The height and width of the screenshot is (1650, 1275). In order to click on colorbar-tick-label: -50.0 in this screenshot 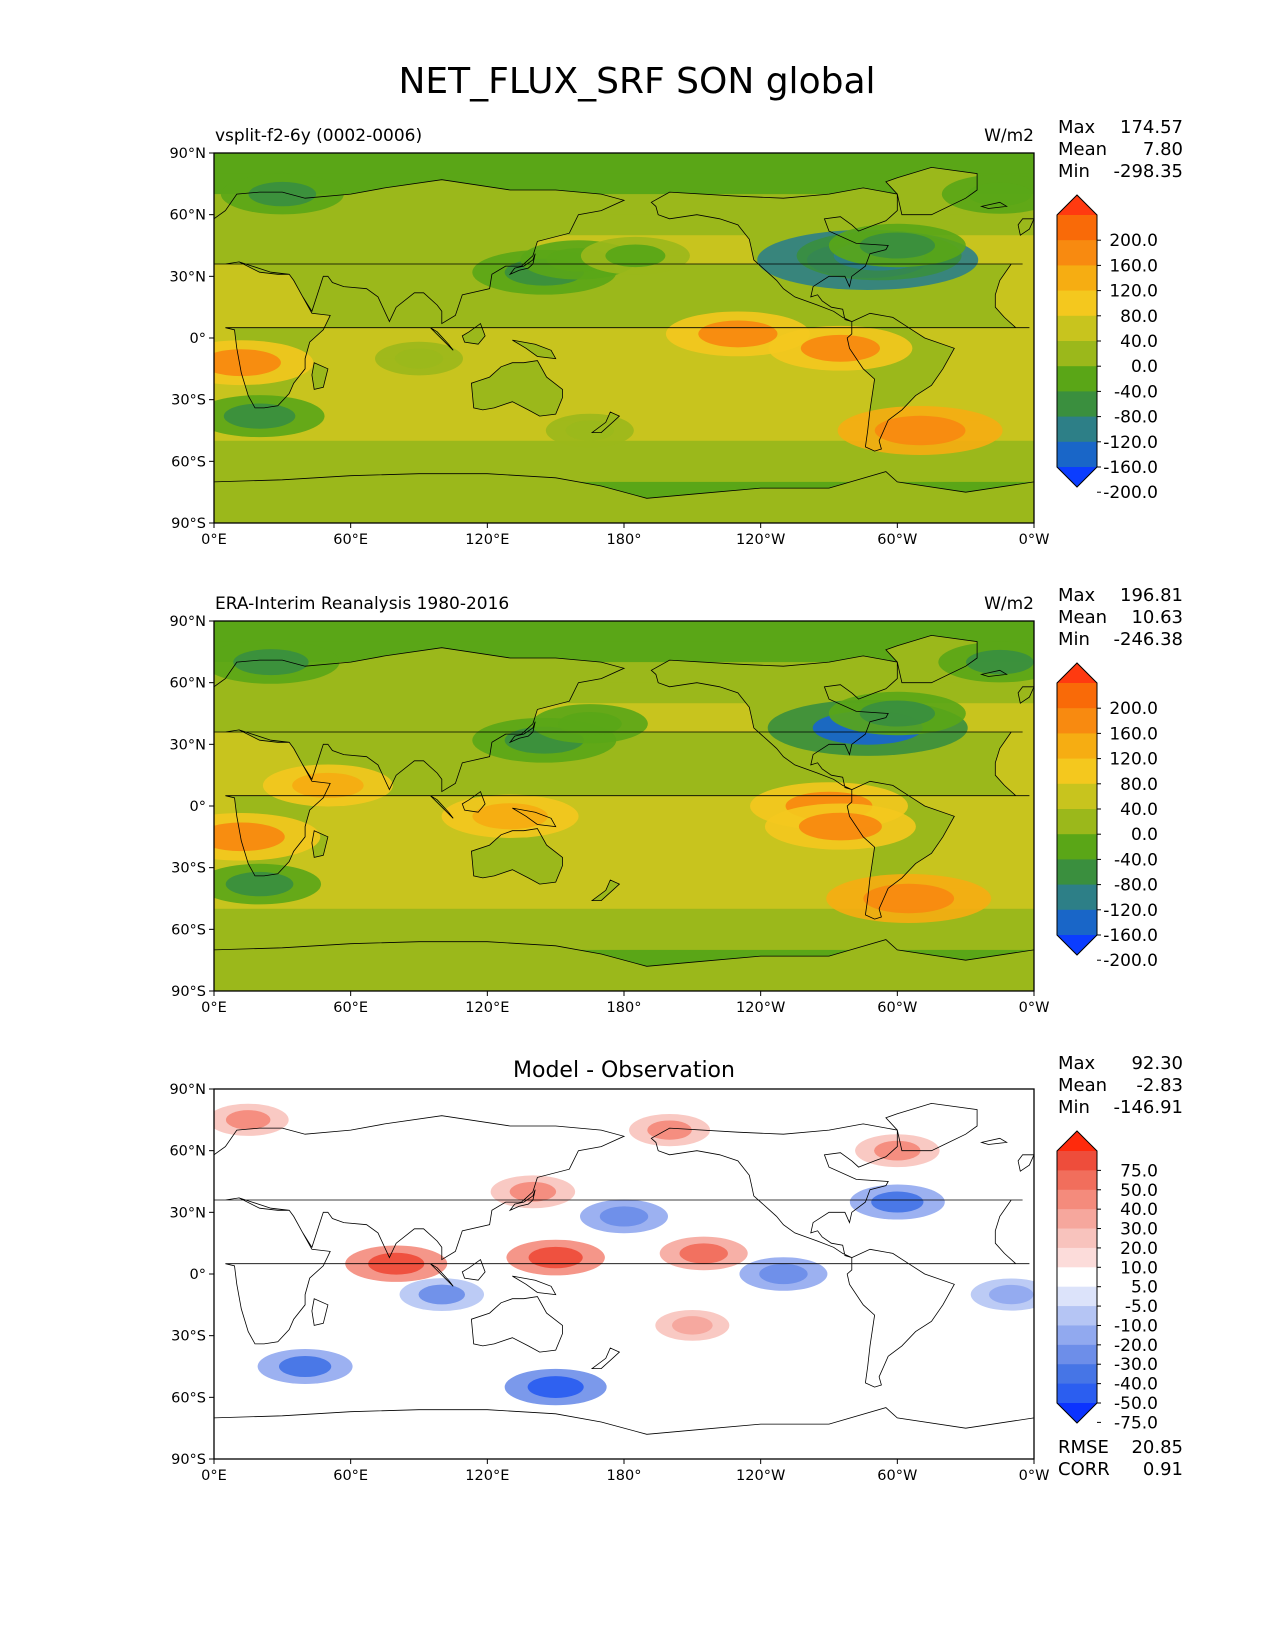, I will do `click(1136, 1404)`.